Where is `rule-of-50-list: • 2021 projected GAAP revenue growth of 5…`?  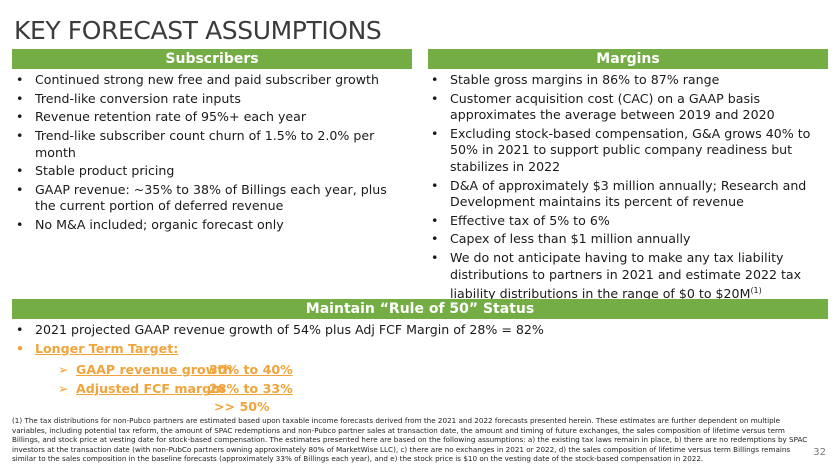 rule-of-50-list: • 2021 projected GAAP revenue growth of 5… is located at coordinates (418, 340).